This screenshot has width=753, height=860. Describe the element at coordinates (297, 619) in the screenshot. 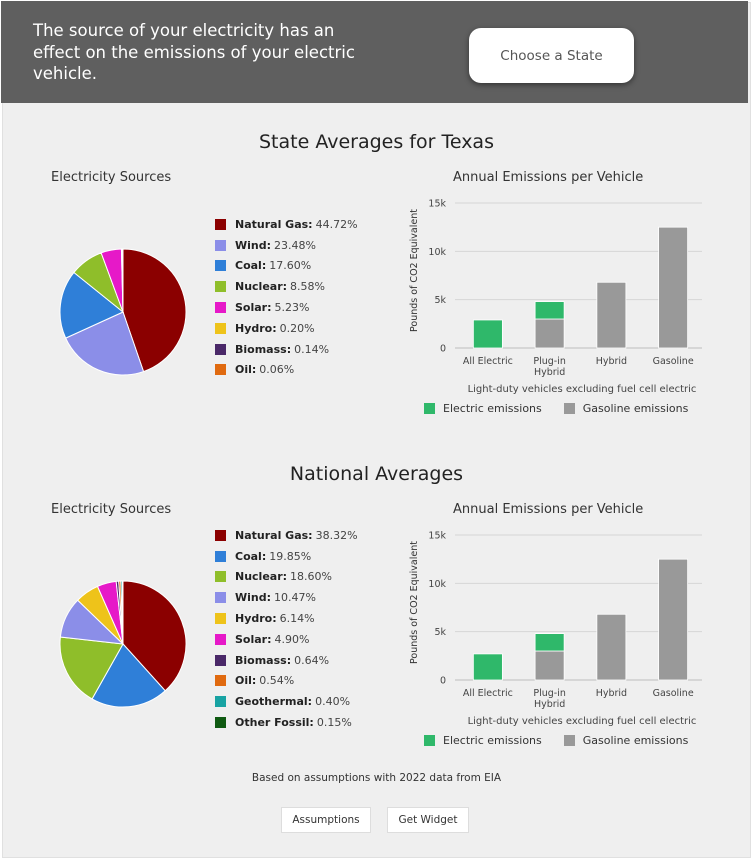

I see `legend-source-value: 6.14%` at that location.